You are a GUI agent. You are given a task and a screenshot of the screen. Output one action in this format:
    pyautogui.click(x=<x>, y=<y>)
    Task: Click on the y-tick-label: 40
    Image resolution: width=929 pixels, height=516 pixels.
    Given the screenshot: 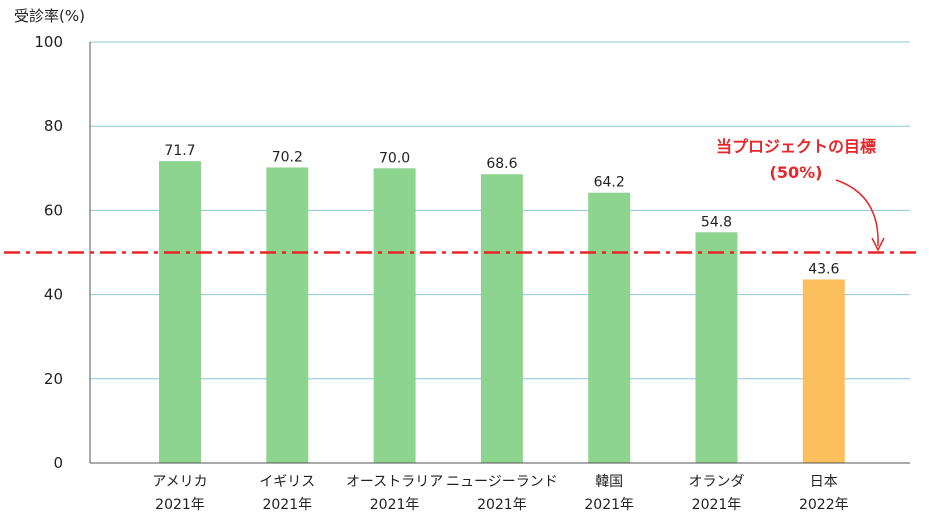 What is the action you would take?
    pyautogui.click(x=53, y=295)
    